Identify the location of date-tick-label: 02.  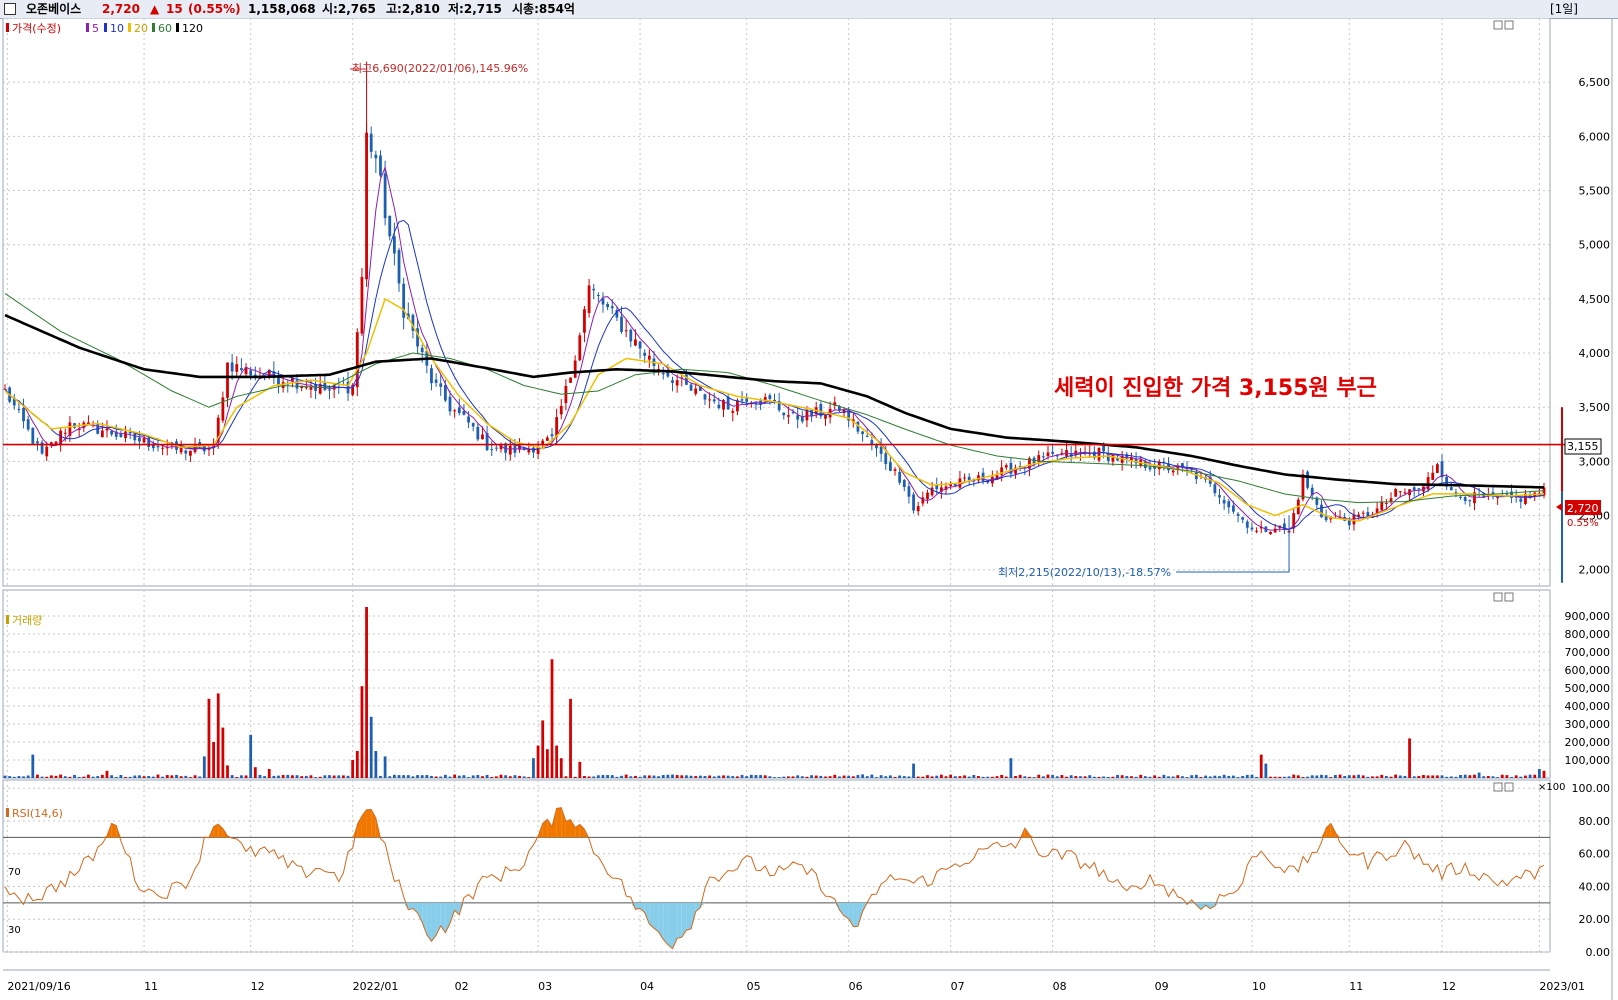
(462, 986).